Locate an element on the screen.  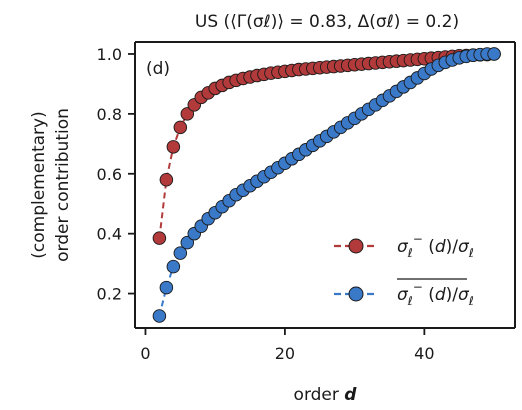
legend: σℓ− (d)/σℓ σℓ− (d)/σℓ is located at coordinates (404, 270).